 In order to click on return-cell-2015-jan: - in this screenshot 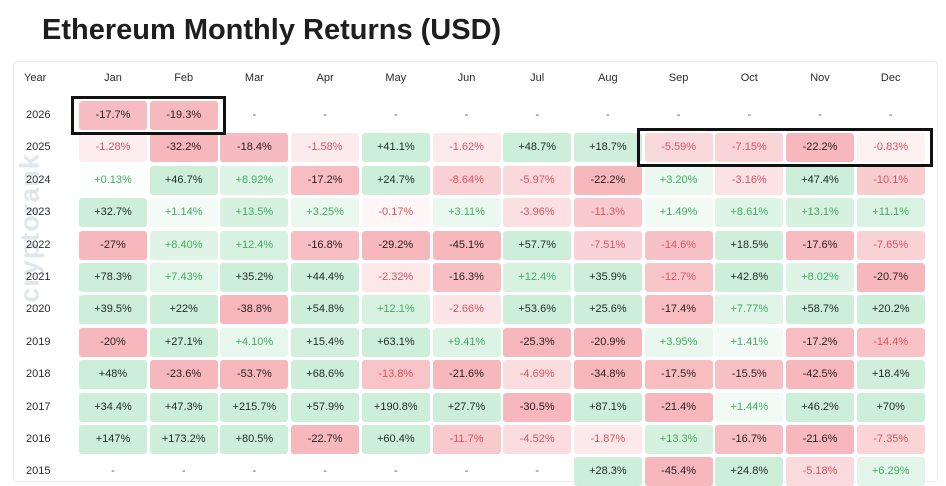, I will do `click(113, 471)`.